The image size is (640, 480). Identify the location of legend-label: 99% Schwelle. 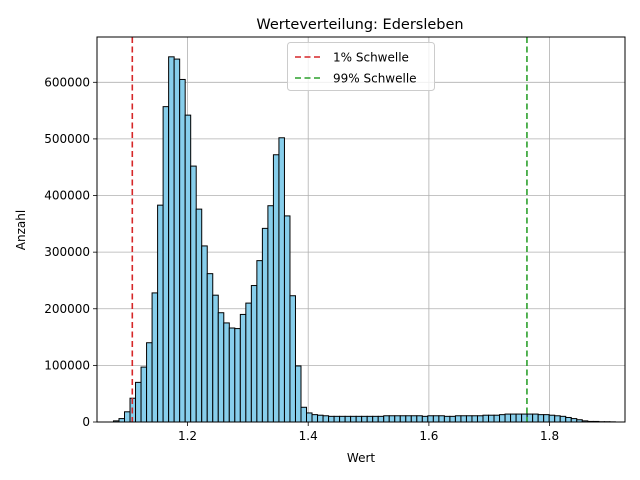
(375, 79).